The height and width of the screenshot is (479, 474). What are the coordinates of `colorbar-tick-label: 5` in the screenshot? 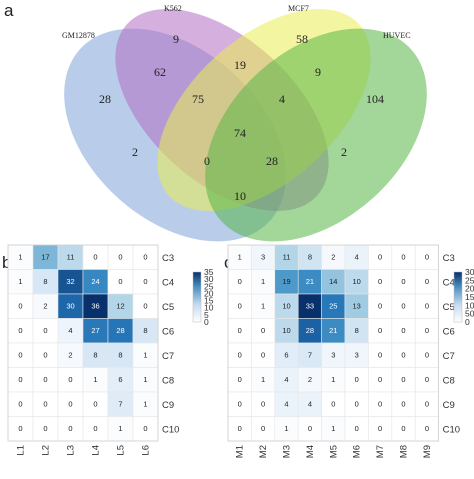 It's located at (206, 315).